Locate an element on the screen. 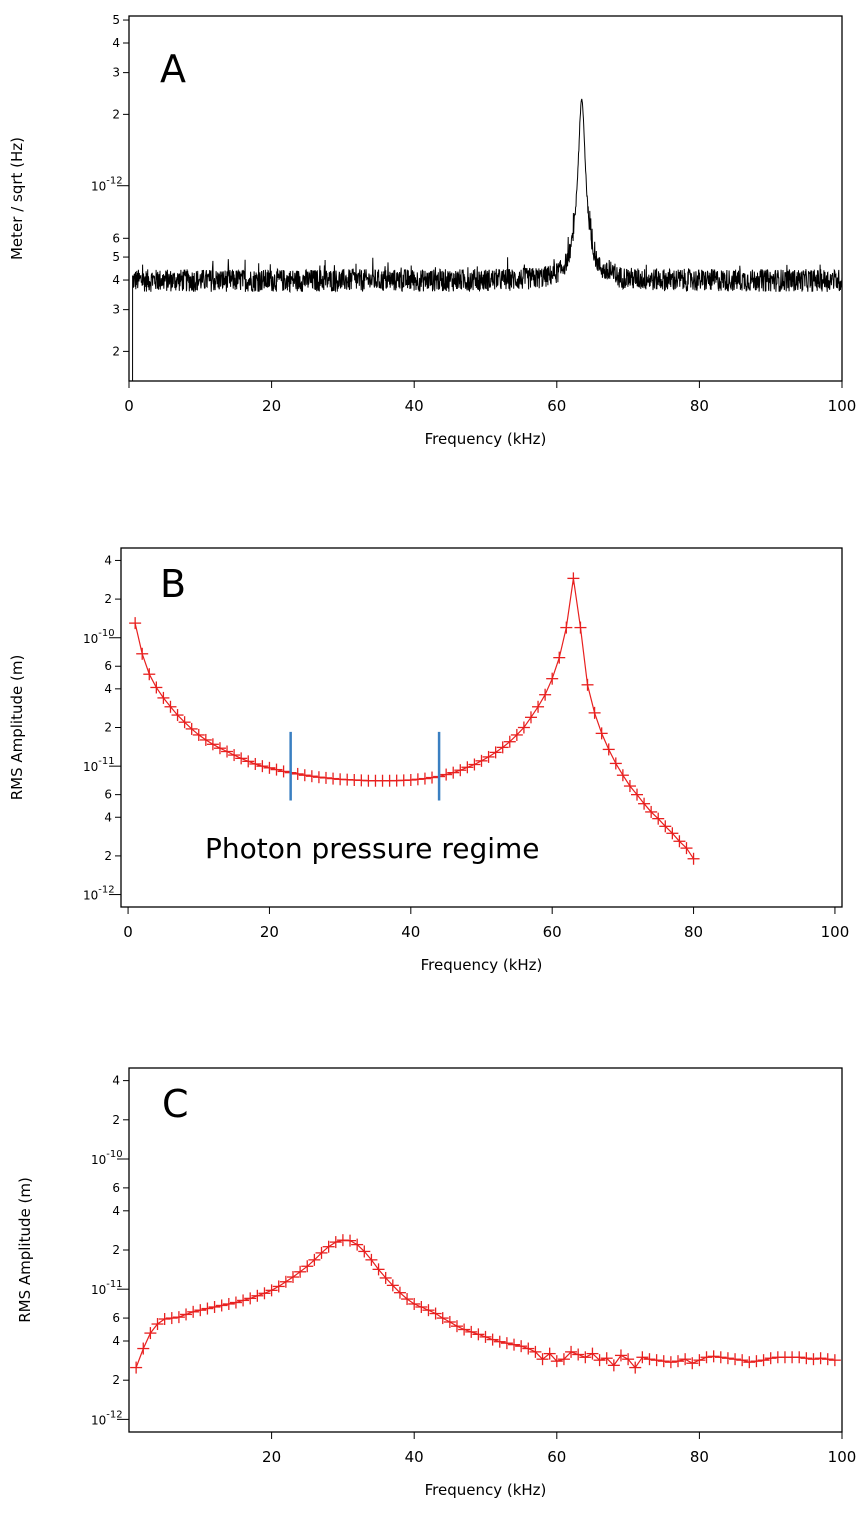 The height and width of the screenshot is (1515, 857). panel-label: B is located at coordinates (173, 584).